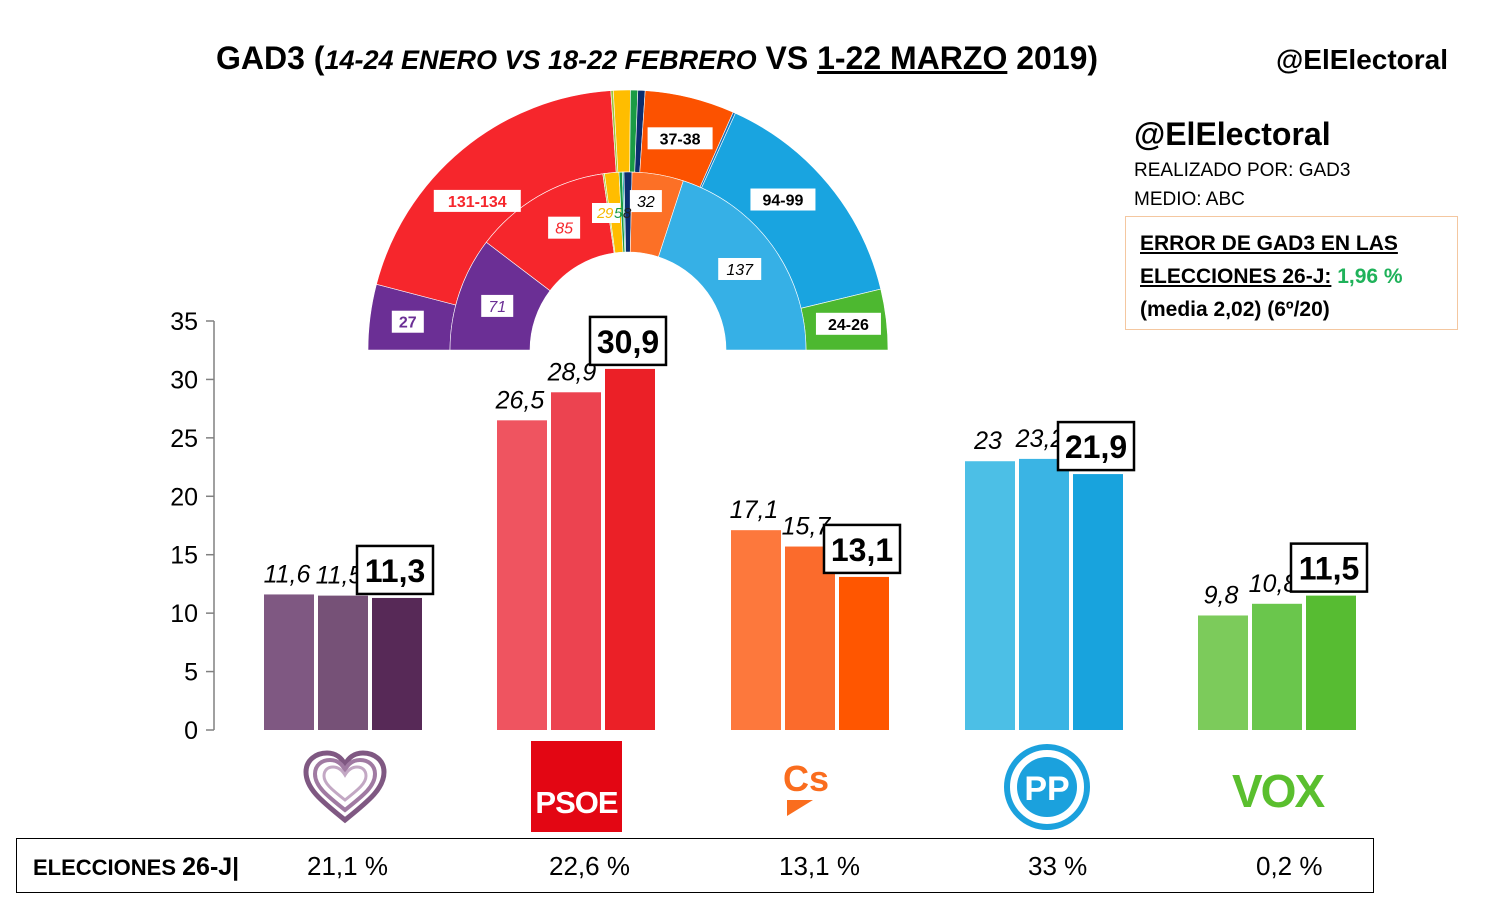 This screenshot has height=909, width=1490. What do you see at coordinates (1053, 58) in the screenshot?
I see `title-suffix: 2019)` at bounding box center [1053, 58].